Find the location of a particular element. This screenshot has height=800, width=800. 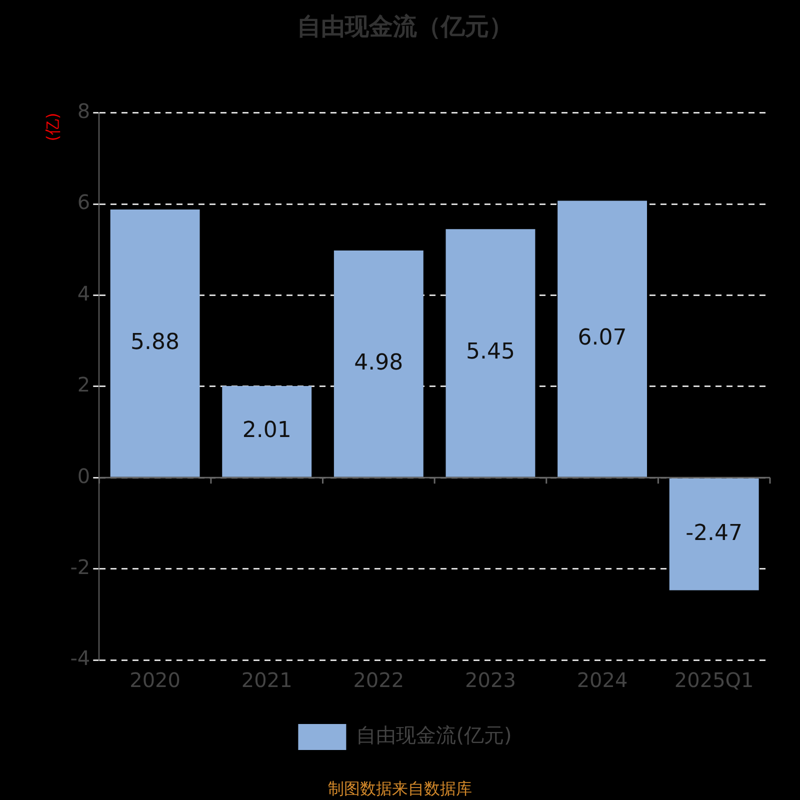

x-tick-label: 2020 is located at coordinates (155, 680).